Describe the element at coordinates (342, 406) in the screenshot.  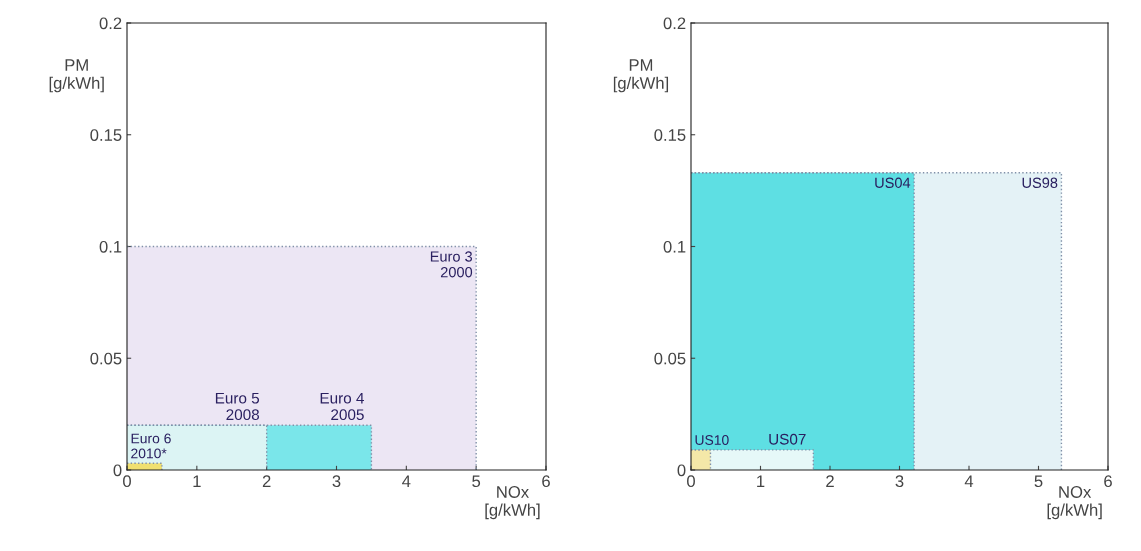
I see `series-label: Euro 4 2005` at that location.